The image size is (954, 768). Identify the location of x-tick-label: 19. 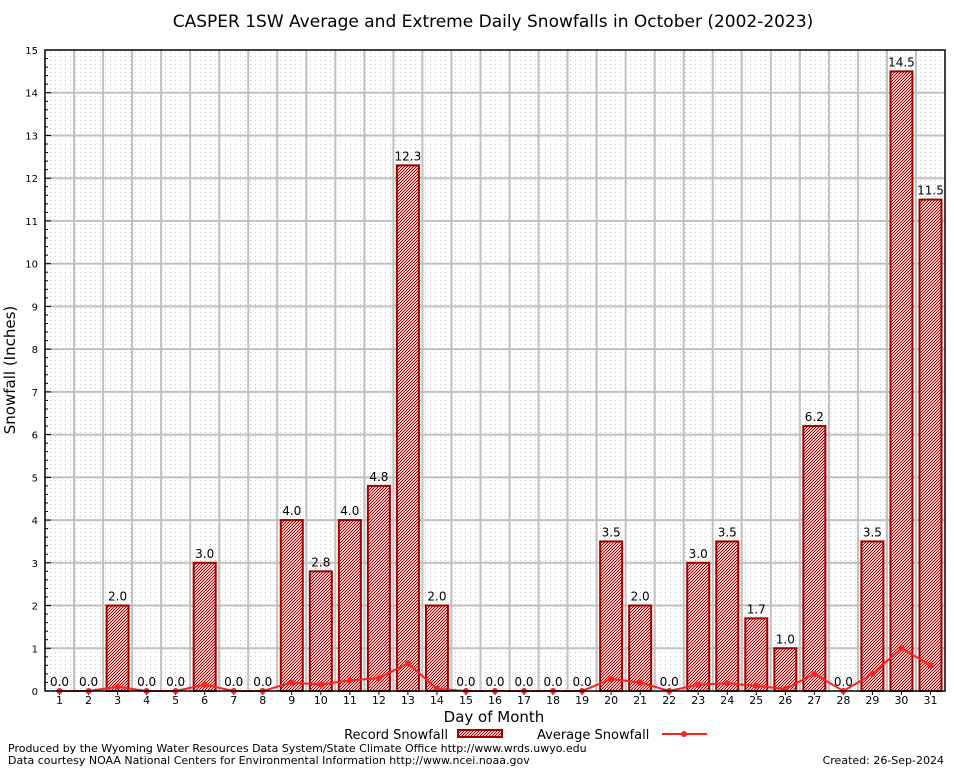
(582, 700).